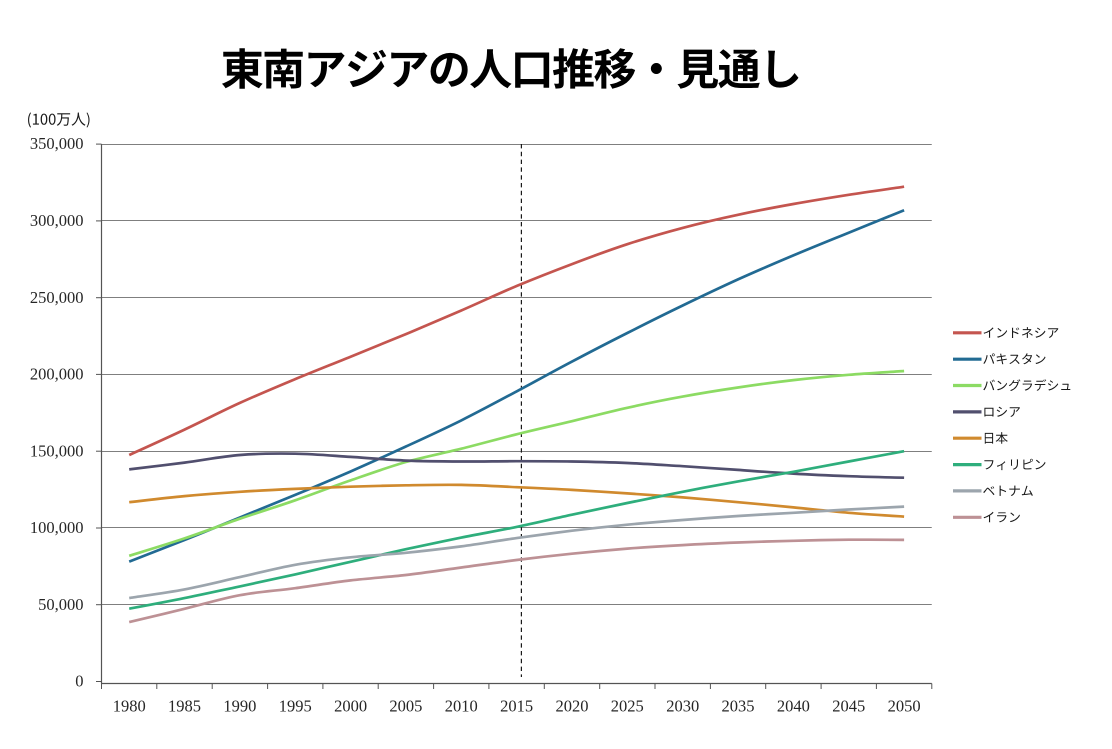 This screenshot has height=749, width=1112. I want to click on svg-text: 2050, so click(904, 706).